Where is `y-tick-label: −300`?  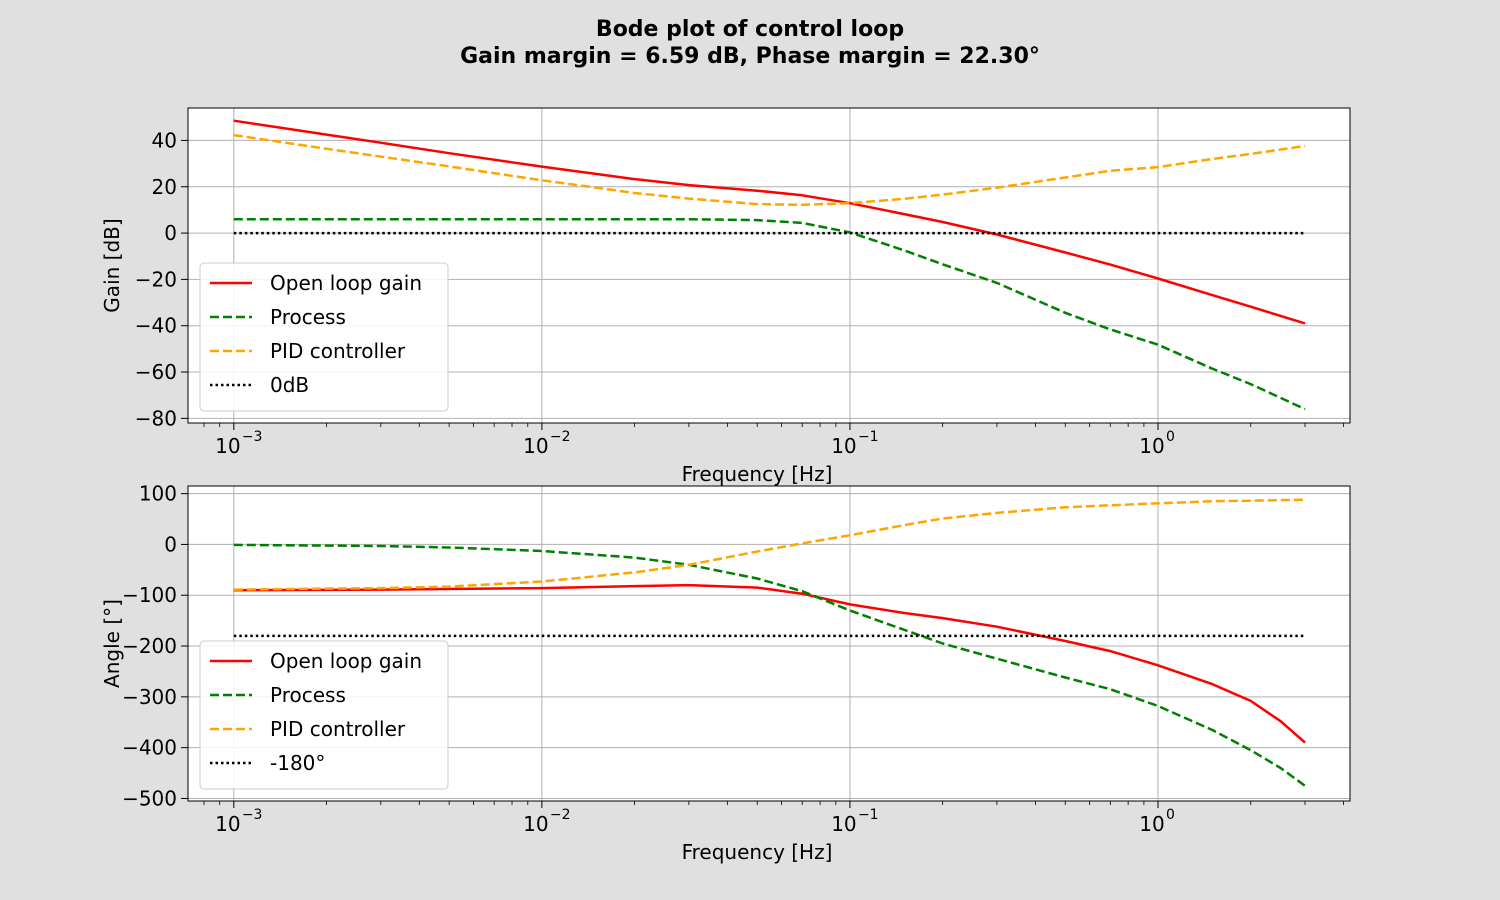 y-tick-label: −300 is located at coordinates (149, 697).